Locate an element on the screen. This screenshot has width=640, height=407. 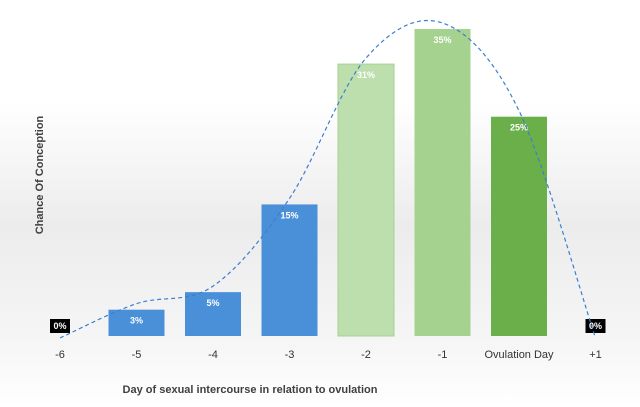
zero-label-0: 0% is located at coordinates (60, 326).